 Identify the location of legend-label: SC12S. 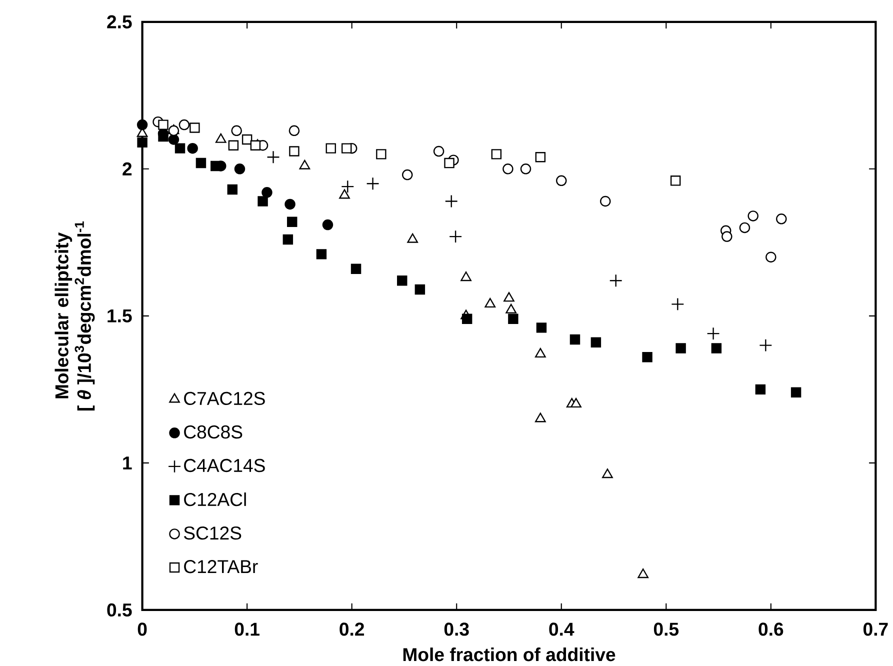
(213, 533).